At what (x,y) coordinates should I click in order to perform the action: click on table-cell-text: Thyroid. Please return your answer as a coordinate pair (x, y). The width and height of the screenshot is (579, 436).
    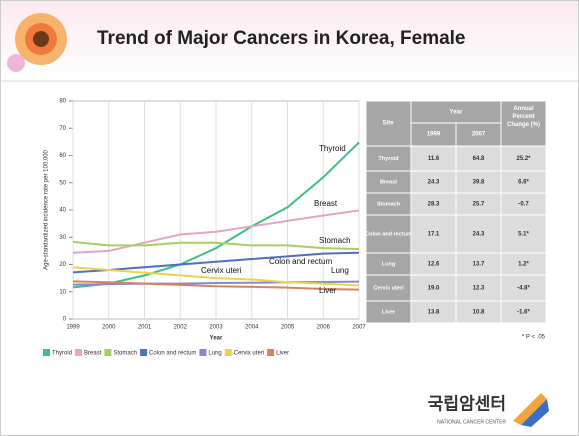
    Looking at the image, I should click on (388, 159).